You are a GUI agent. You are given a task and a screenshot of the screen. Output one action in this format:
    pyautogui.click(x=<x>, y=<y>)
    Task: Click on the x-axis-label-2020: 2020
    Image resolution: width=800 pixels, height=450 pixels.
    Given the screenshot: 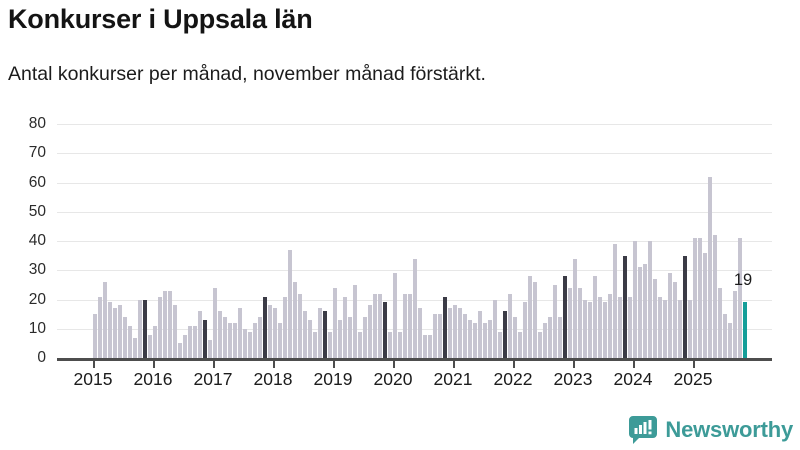 What is the action you would take?
    pyautogui.click(x=393, y=379)
    